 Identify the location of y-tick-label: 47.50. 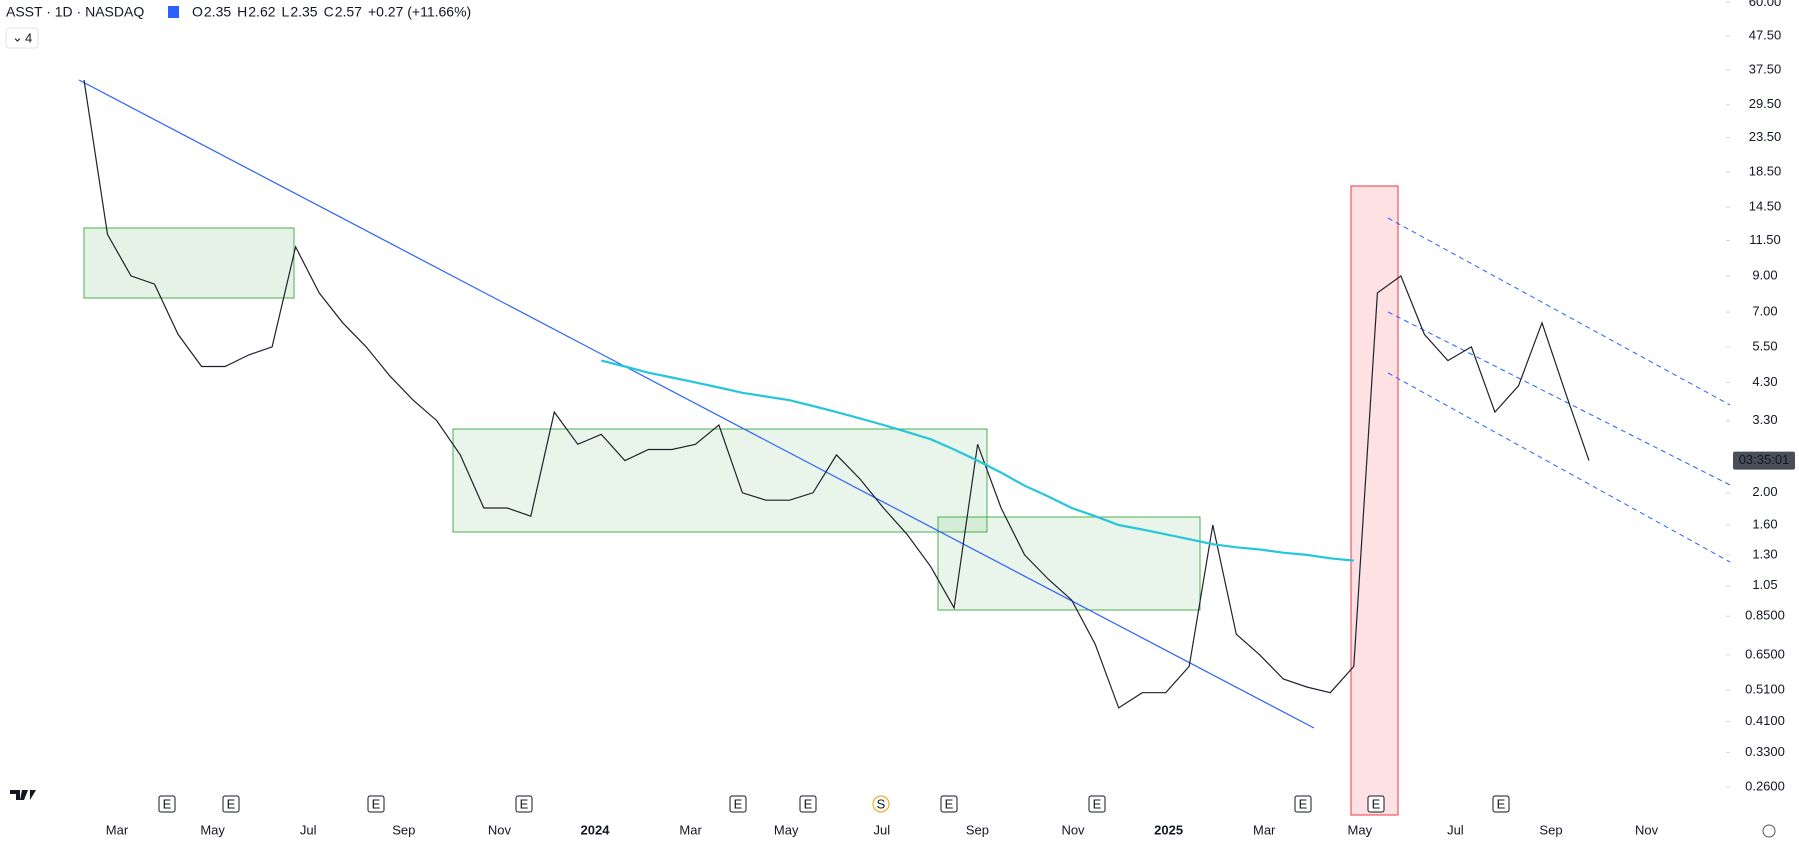
(1765, 34).